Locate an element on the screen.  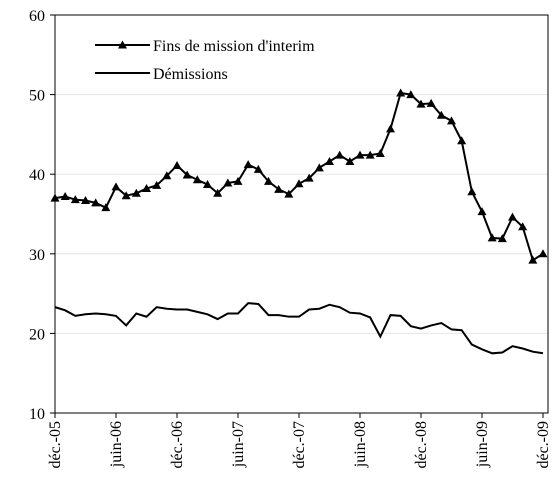
y-tick-label: 40 is located at coordinates (37, 175).